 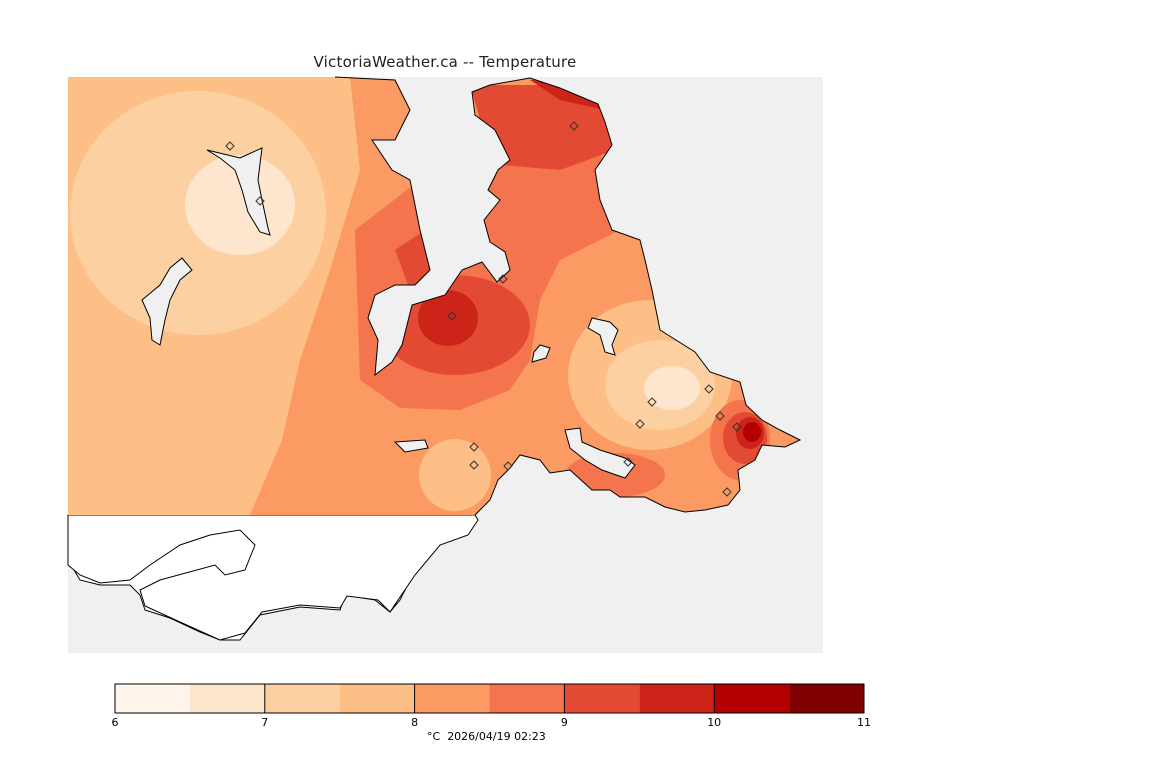 I want to click on inlet-south, so click(x=600, y=453).